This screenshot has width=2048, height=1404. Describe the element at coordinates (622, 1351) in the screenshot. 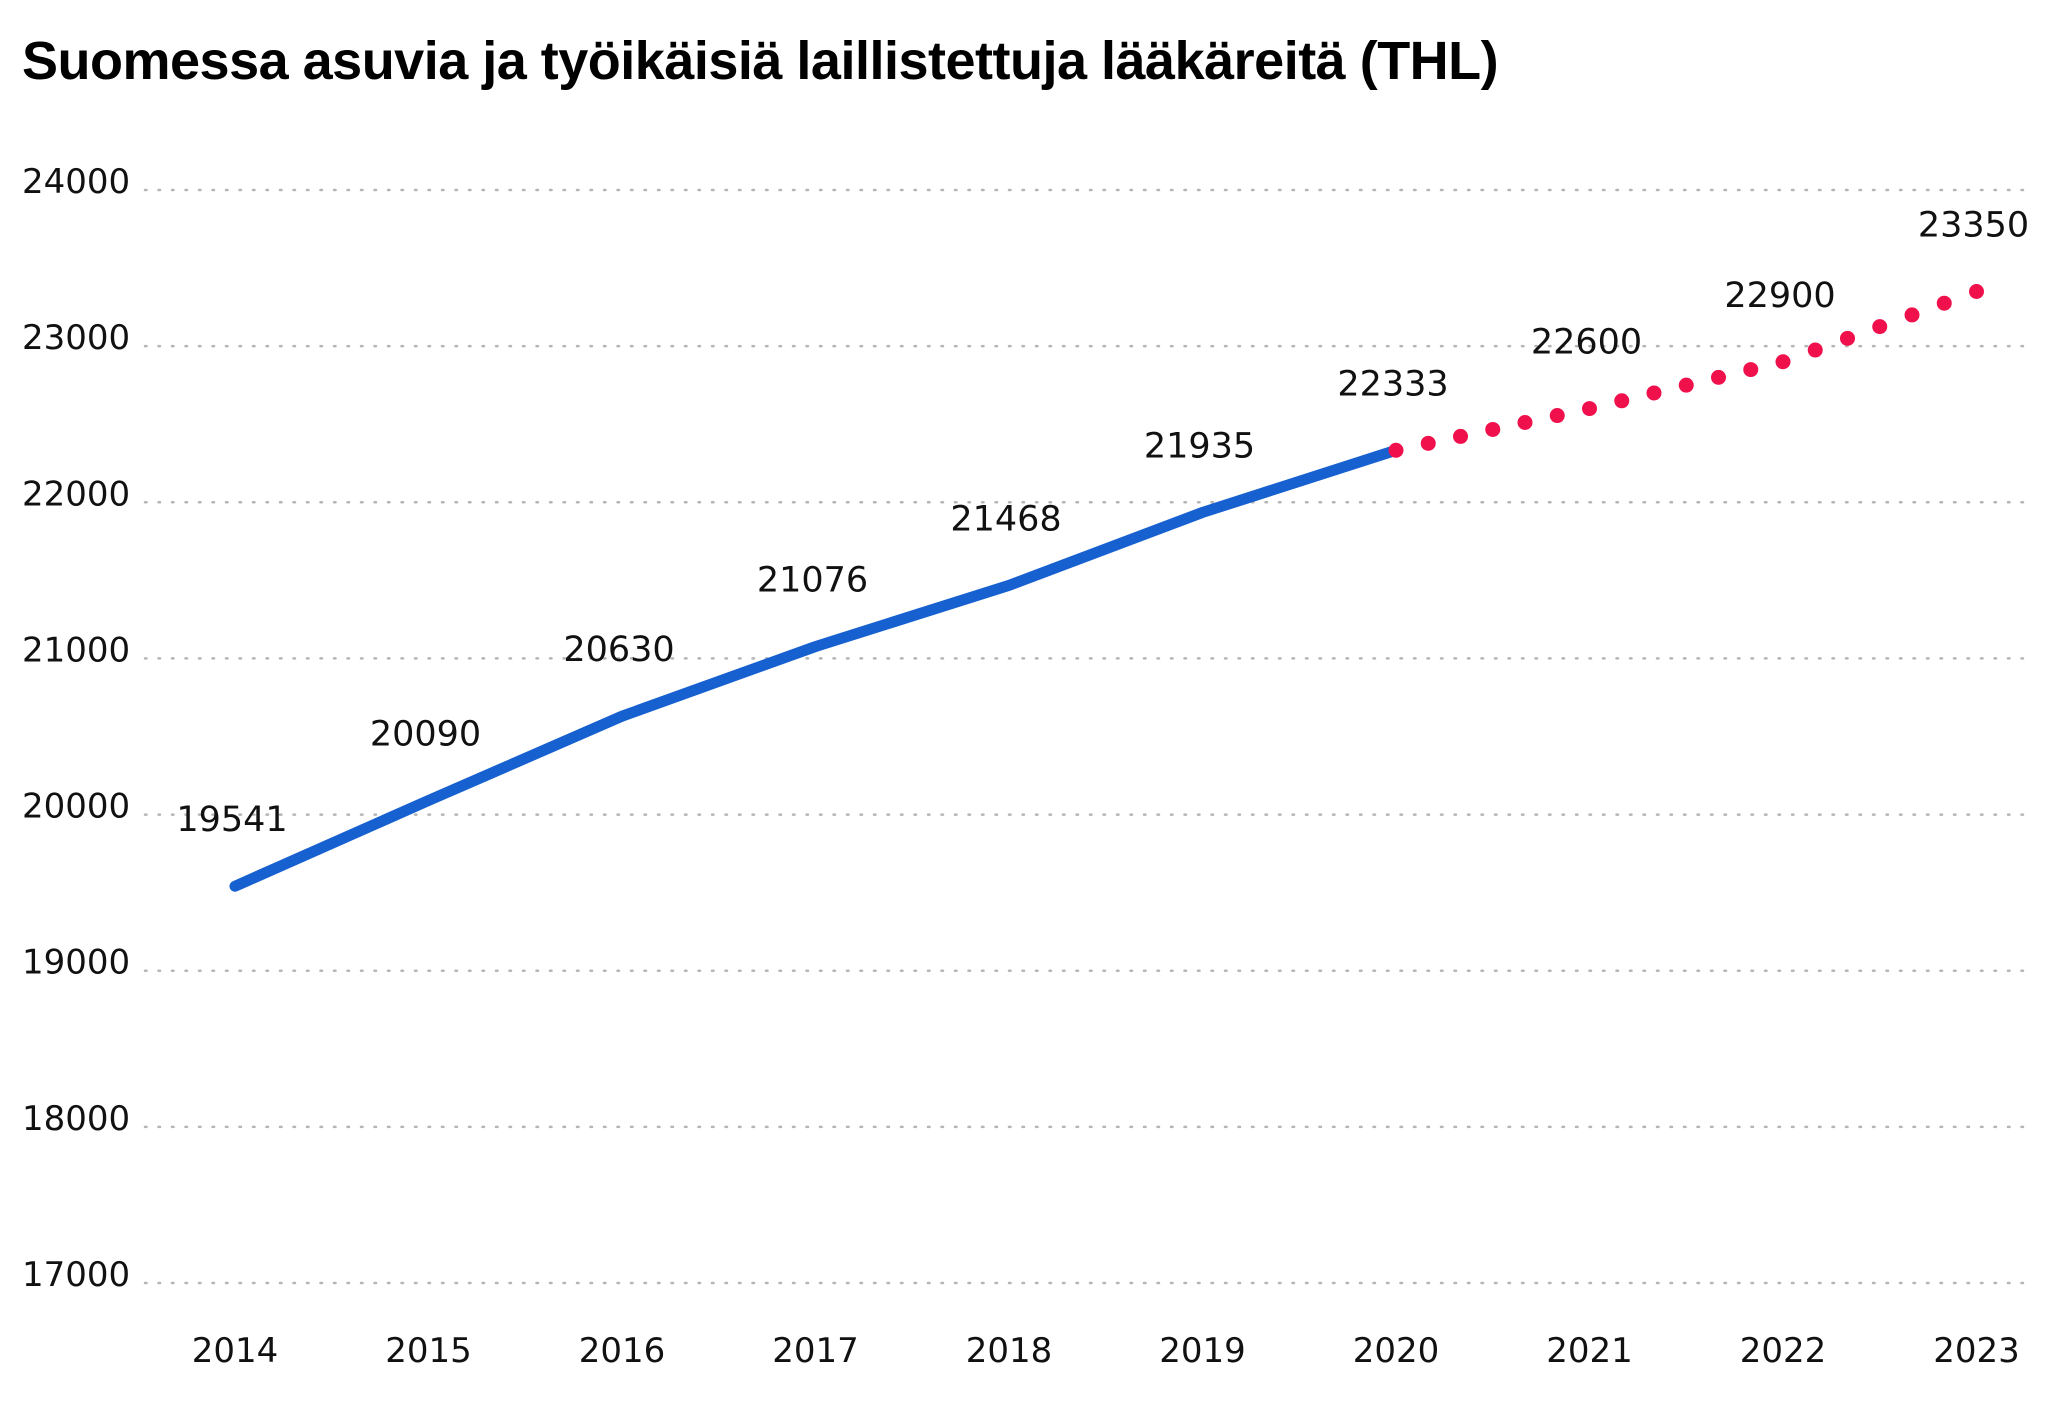

I see `x-tick-label: 2016` at that location.